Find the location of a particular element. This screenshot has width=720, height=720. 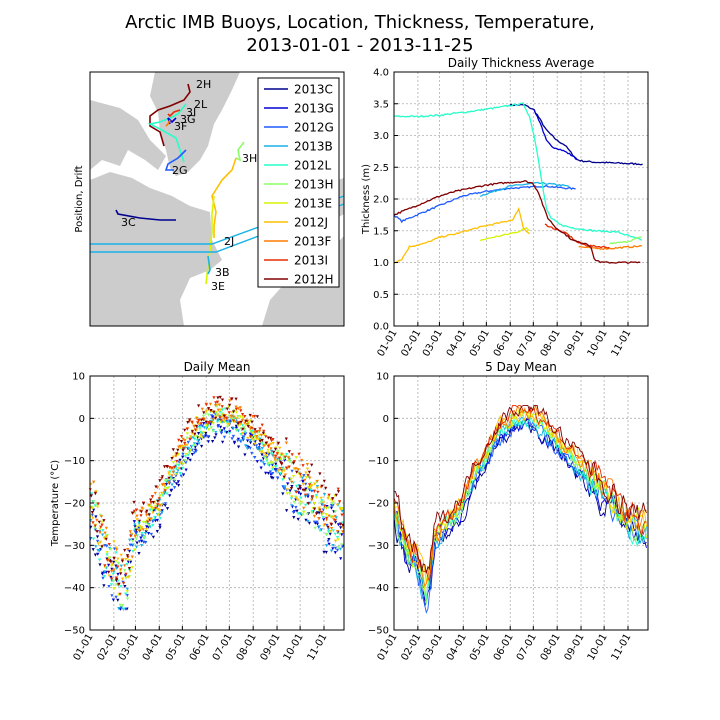

daily-xtick-label: 10-01 is located at coordinates (294, 647).